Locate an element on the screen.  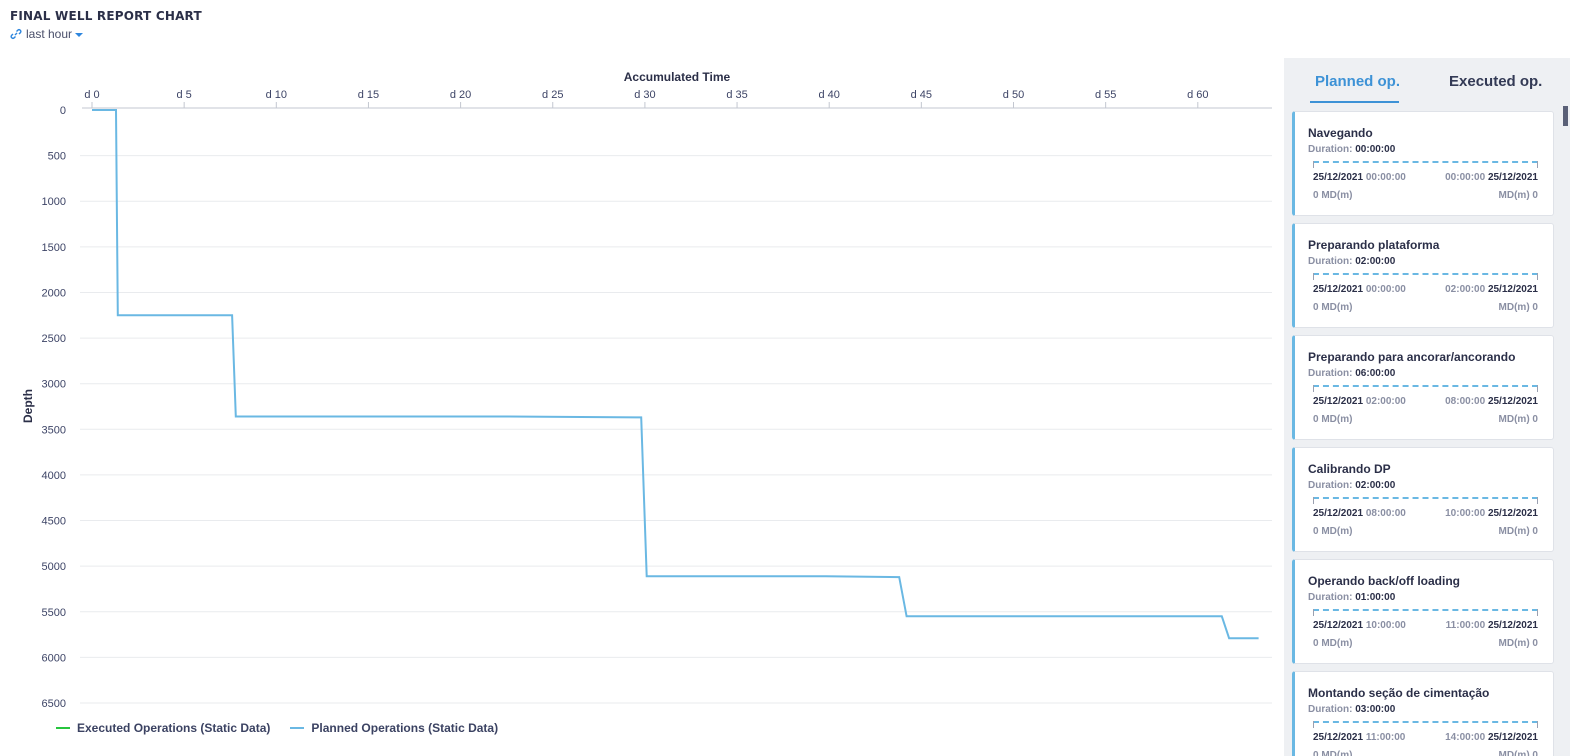
end-time: 14:00:00 is located at coordinates (1465, 737).